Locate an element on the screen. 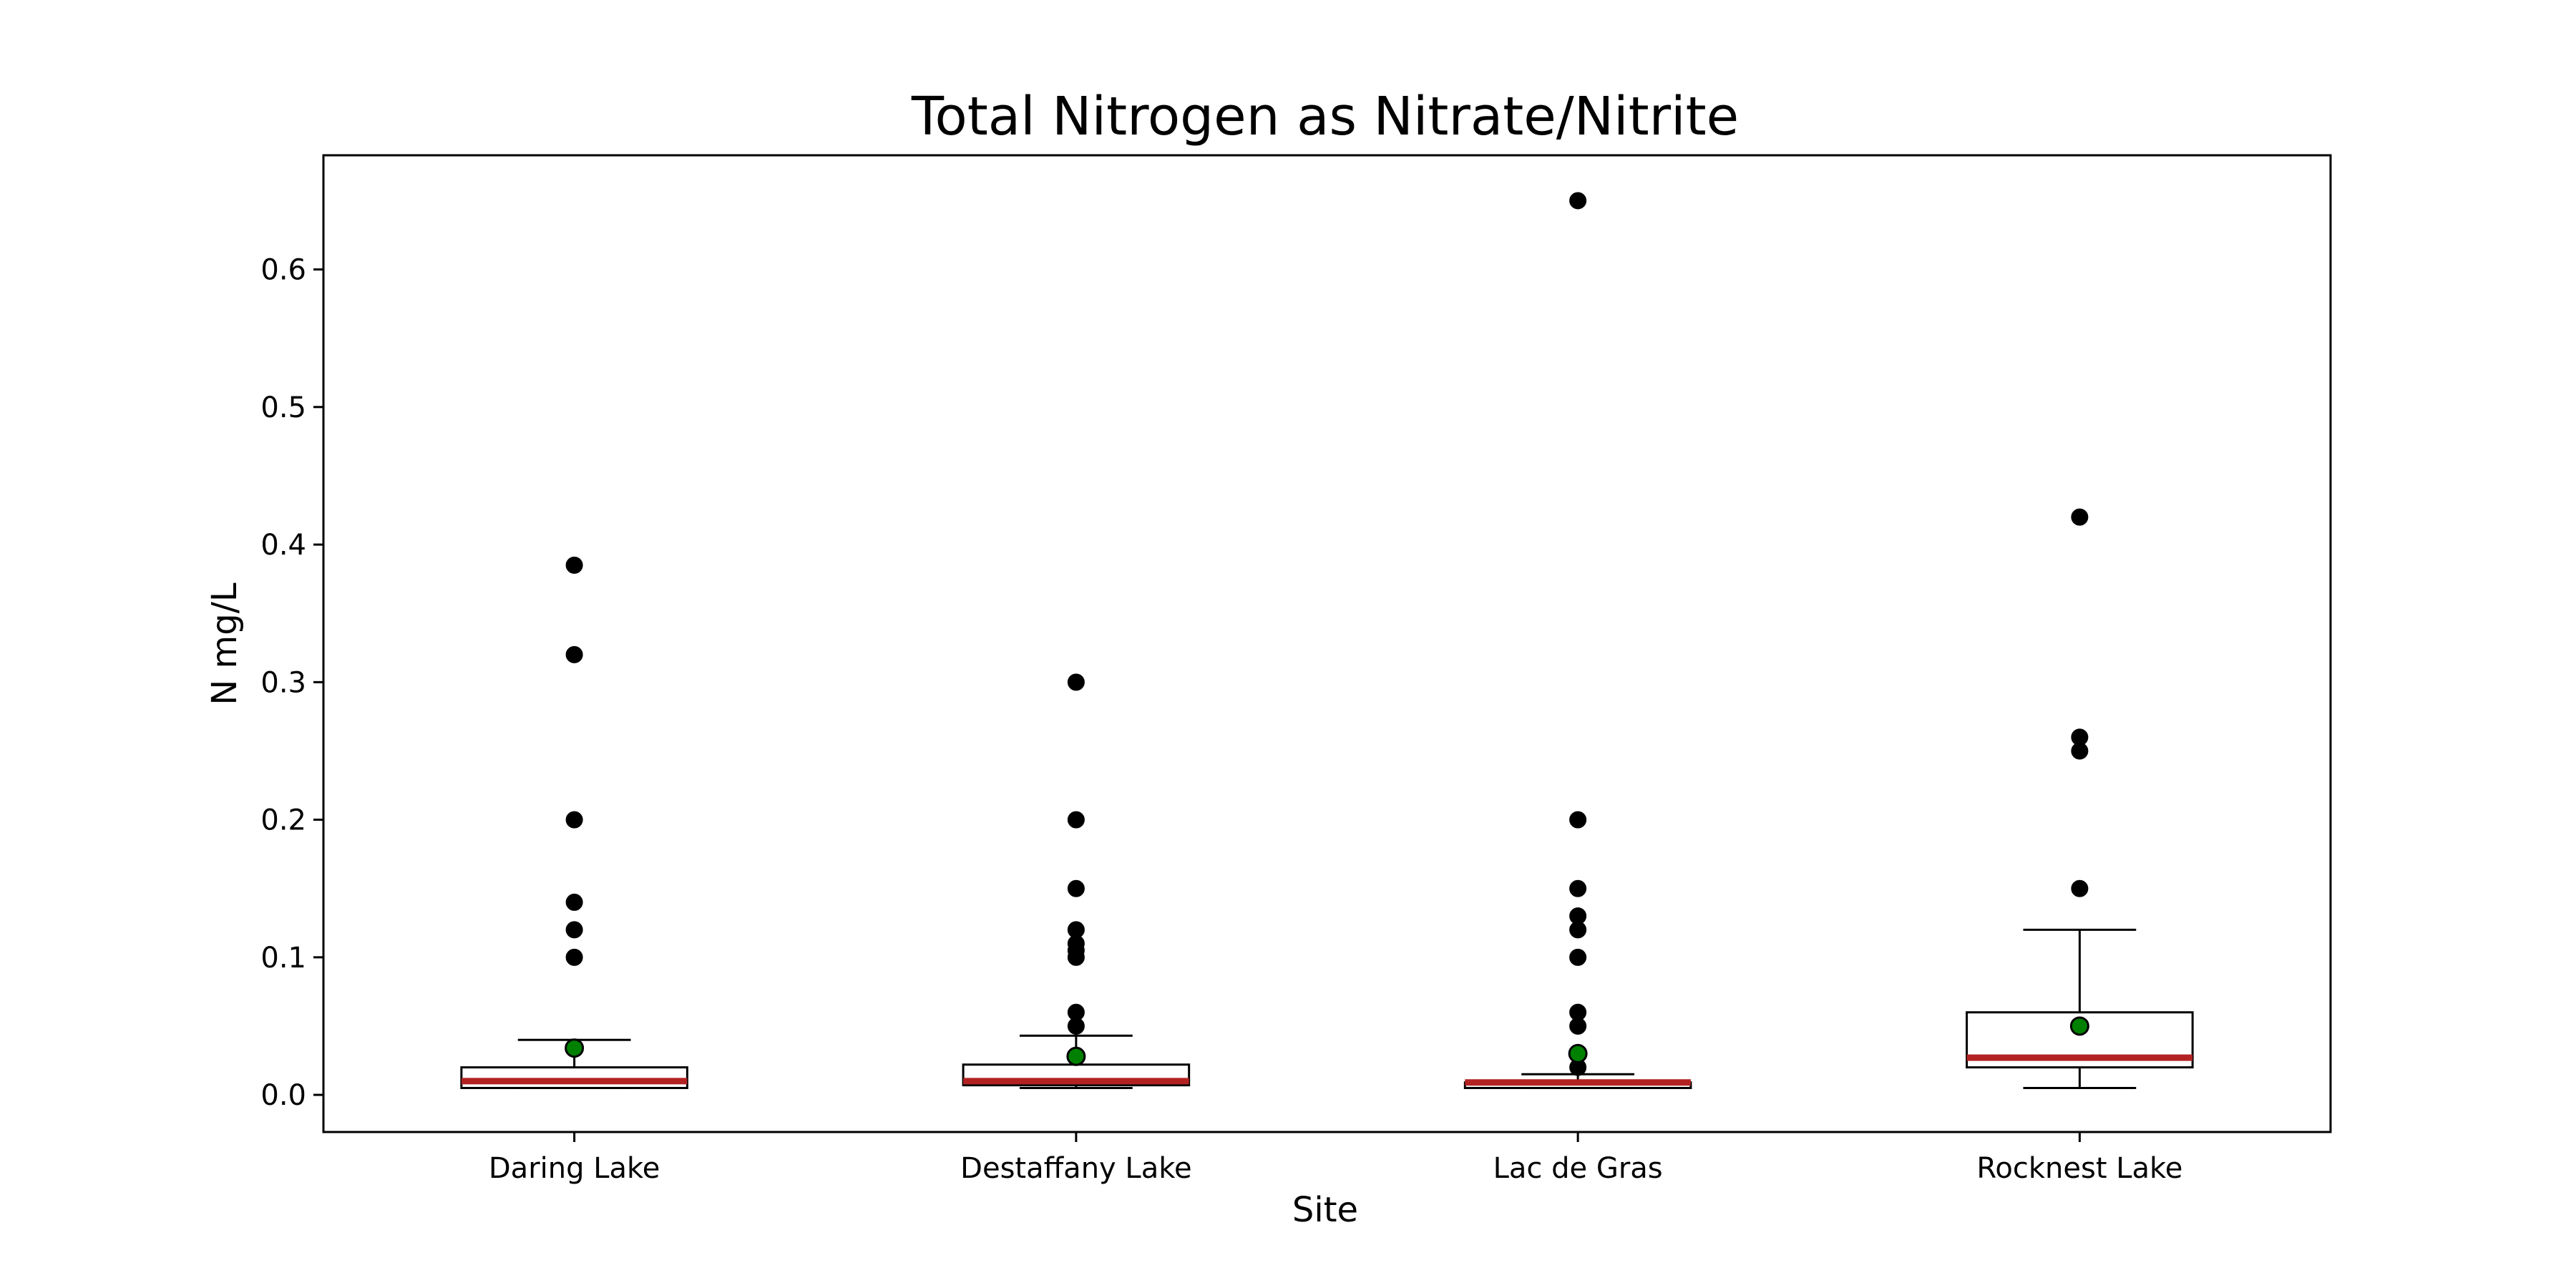 This screenshot has height=1288, width=2576. x-tick-label: Rocknest Lake is located at coordinates (2079, 1168).